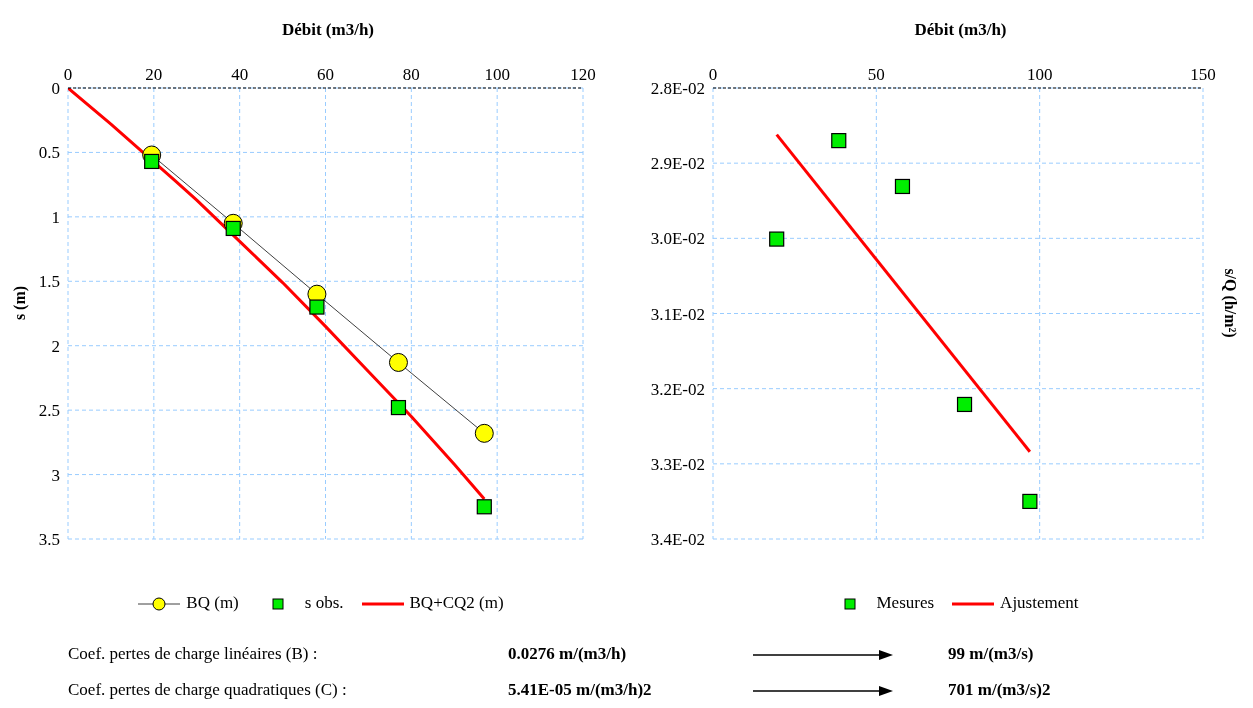  What do you see at coordinates (1230, 303) in the screenshot?
I see `y-axis-title: s/Q (h/m²)` at bounding box center [1230, 303].